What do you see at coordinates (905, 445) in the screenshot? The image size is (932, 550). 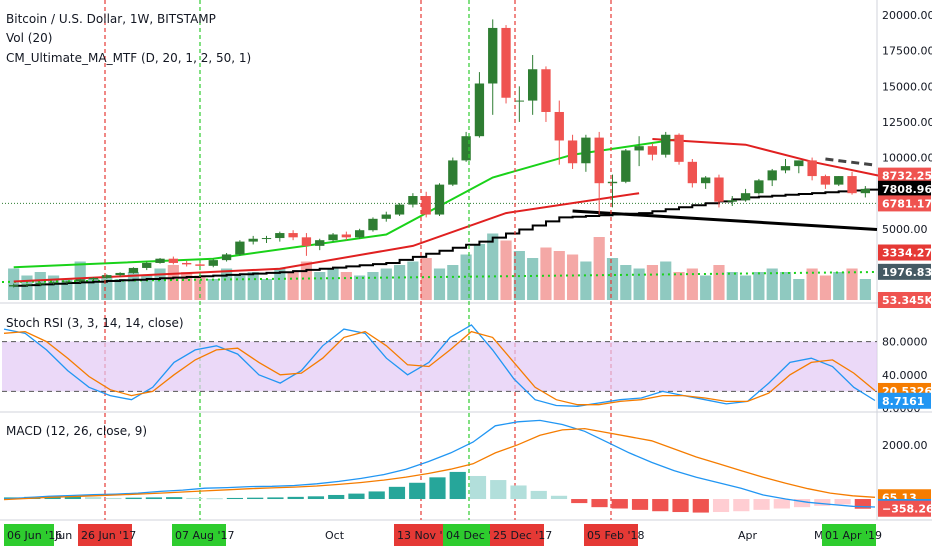 I see `macd-tick-label: 2000.00` at bounding box center [905, 445].